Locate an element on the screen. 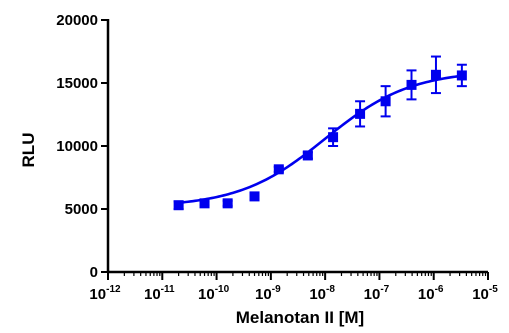 This screenshot has width=509, height=333. x-tick-label: 10⁻¹⁰ is located at coordinates (214, 293).